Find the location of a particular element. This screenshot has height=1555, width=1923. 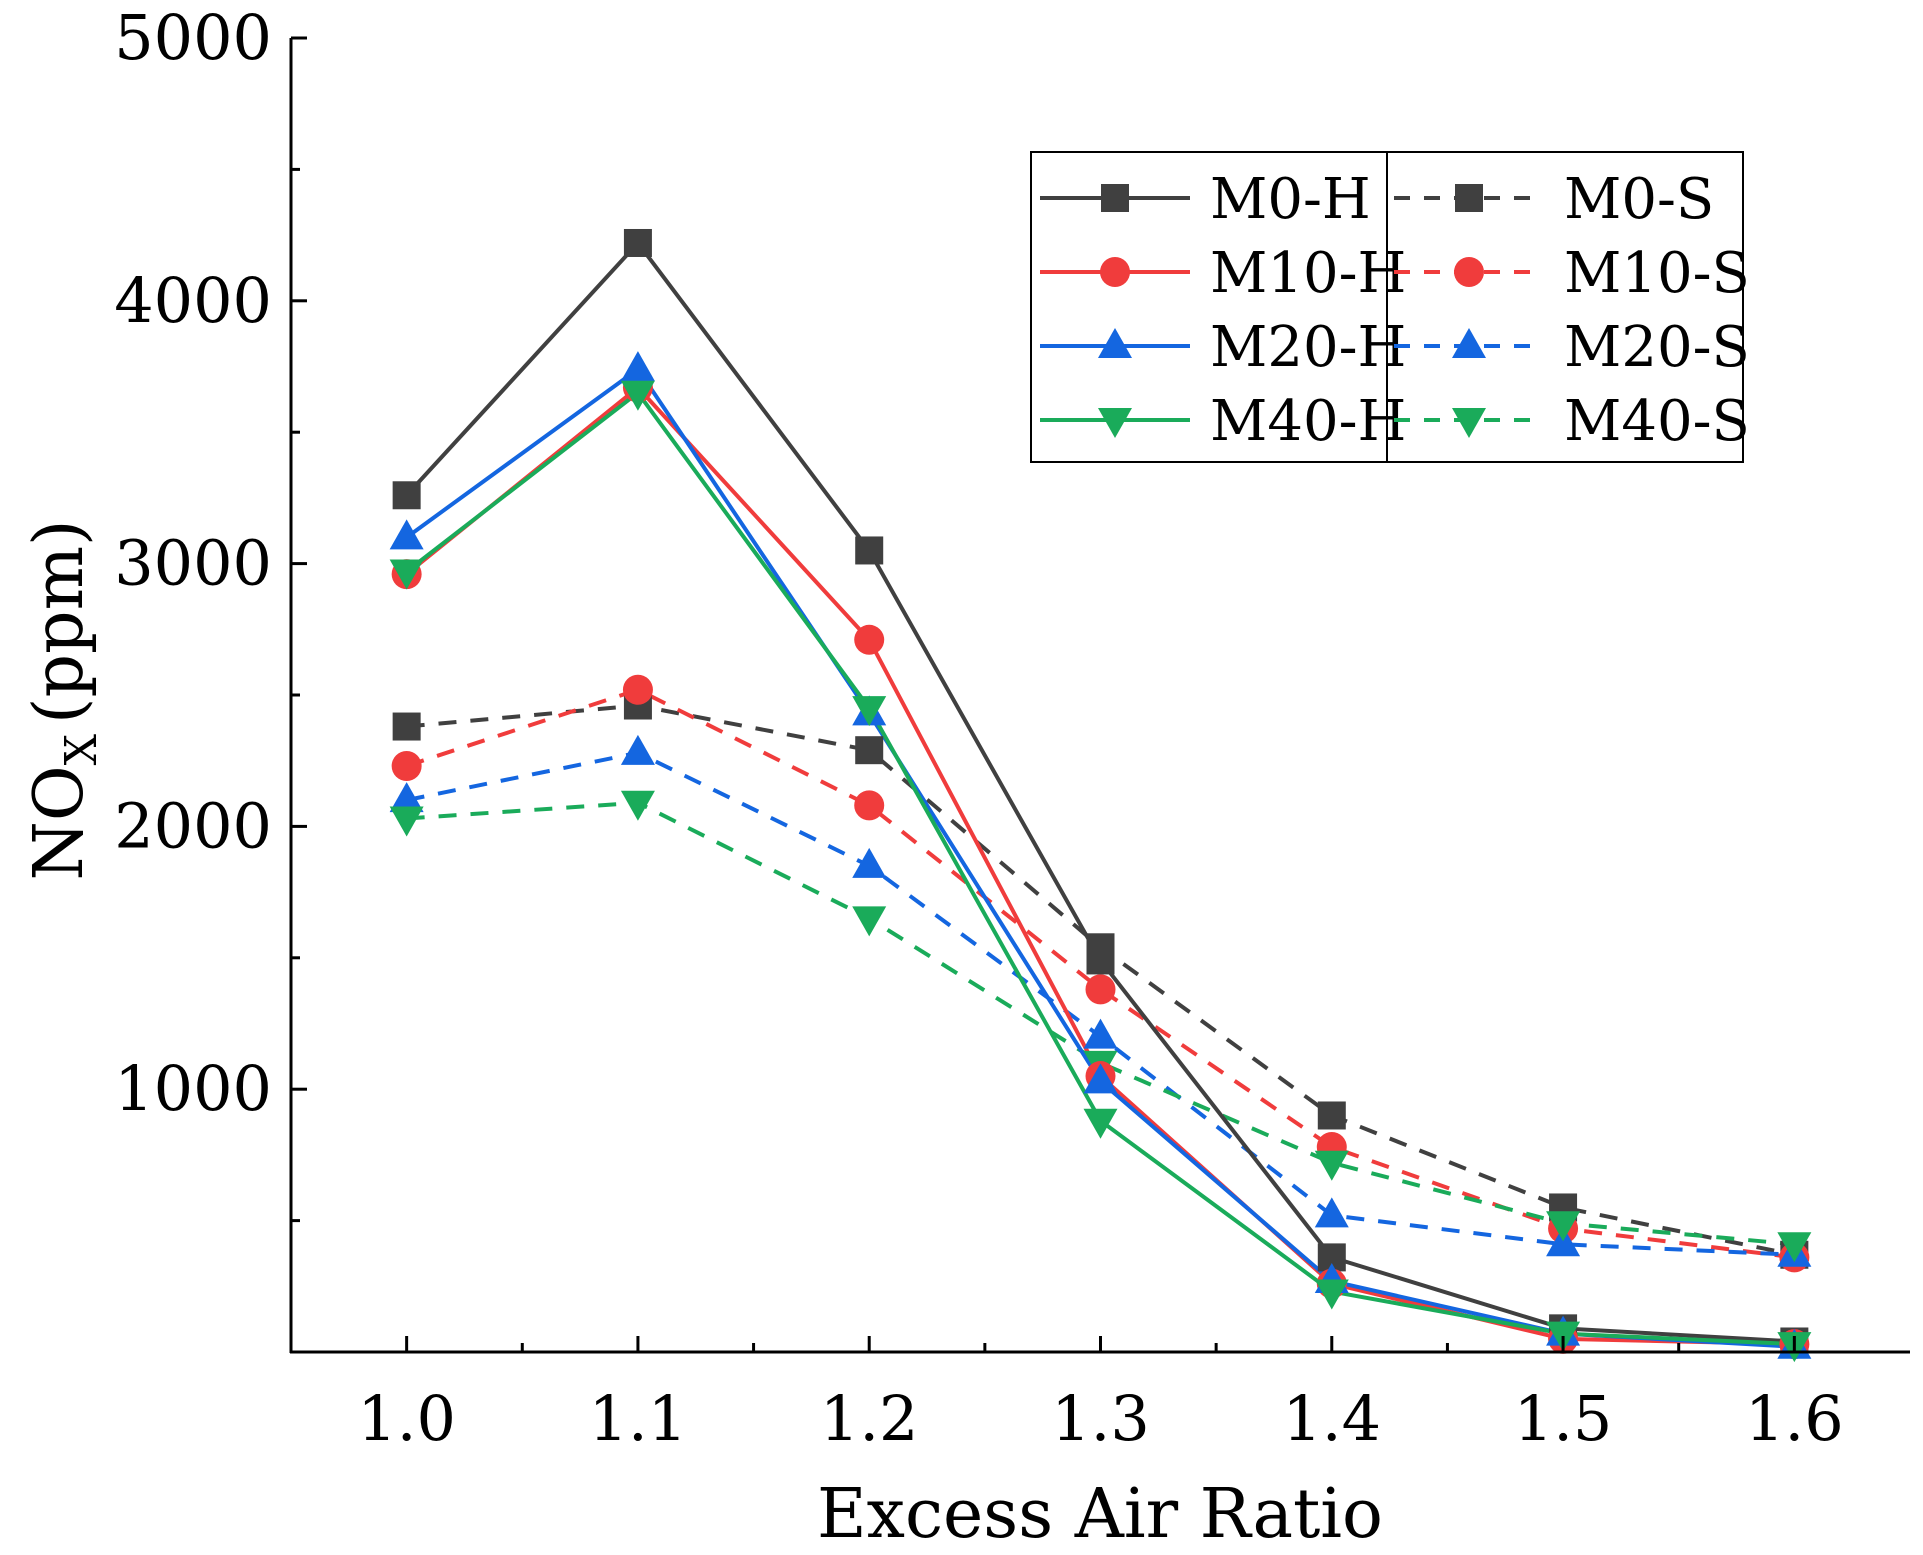

legend-marker-m10-s is located at coordinates (1469, 272).